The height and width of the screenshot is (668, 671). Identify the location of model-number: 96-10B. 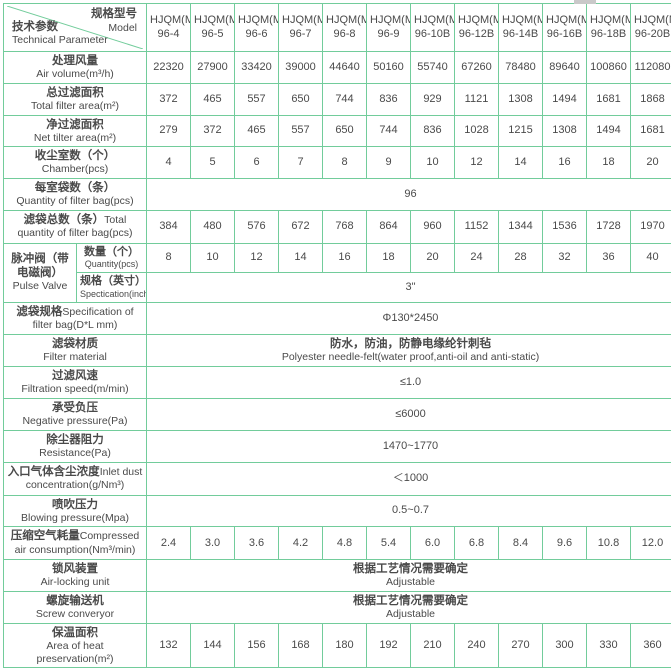
(432, 34).